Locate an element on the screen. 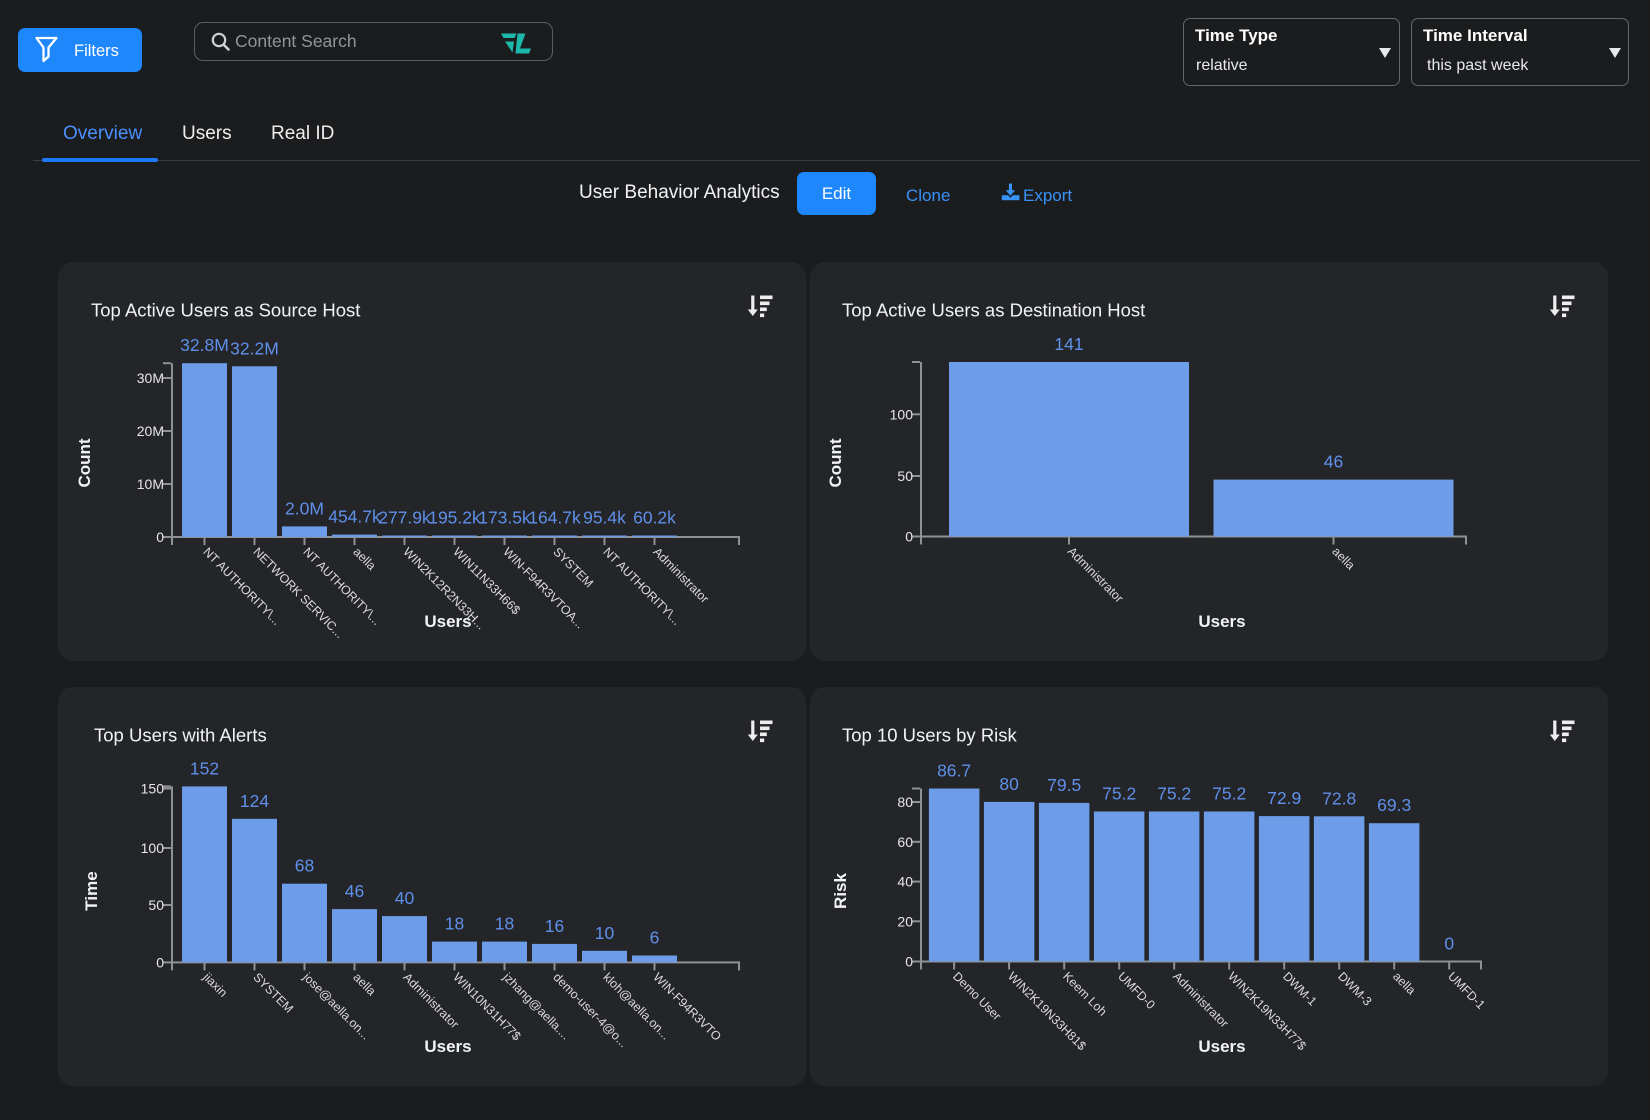  svg-text: 16 is located at coordinates (554, 926).